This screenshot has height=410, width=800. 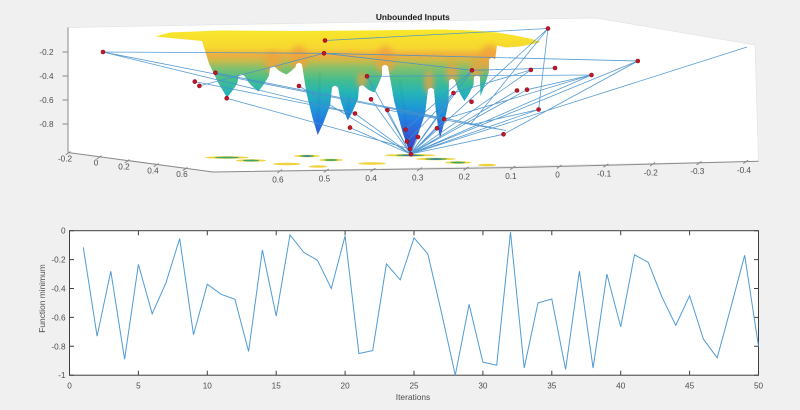 What do you see at coordinates (552, 386) in the screenshot?
I see `svg-text: 35` at bounding box center [552, 386].